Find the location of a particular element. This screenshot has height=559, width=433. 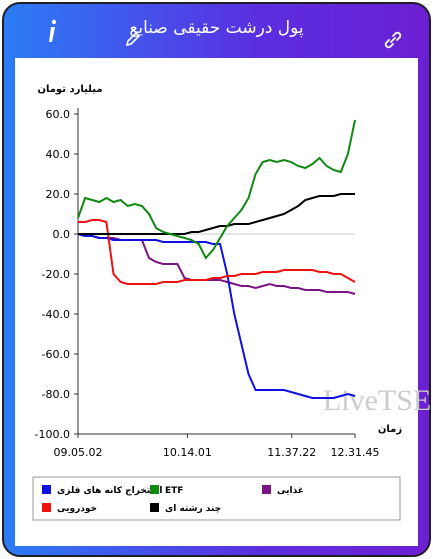

x-tick-label: 10.14.01 is located at coordinates (187, 452).